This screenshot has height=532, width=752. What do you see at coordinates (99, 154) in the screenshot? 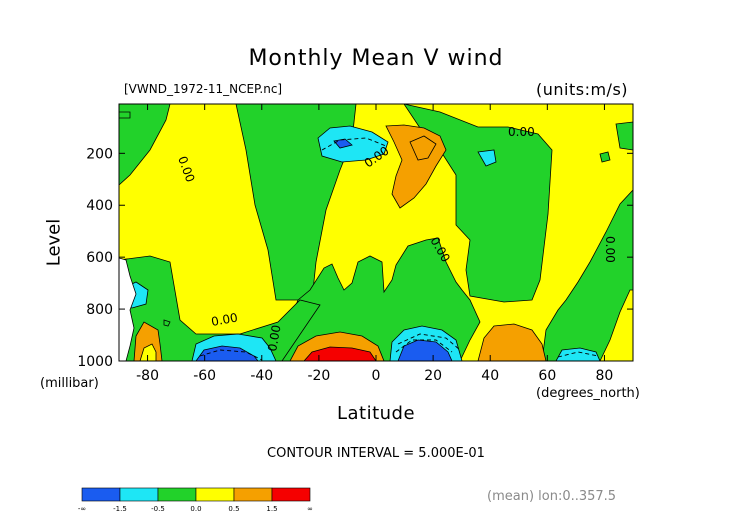
I see `y-tick-label: 200` at bounding box center [99, 154].